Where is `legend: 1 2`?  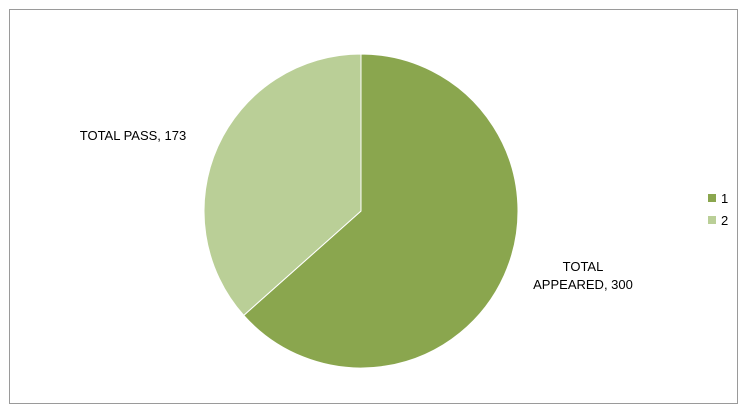 legend: 1 2 is located at coordinates (725, 209).